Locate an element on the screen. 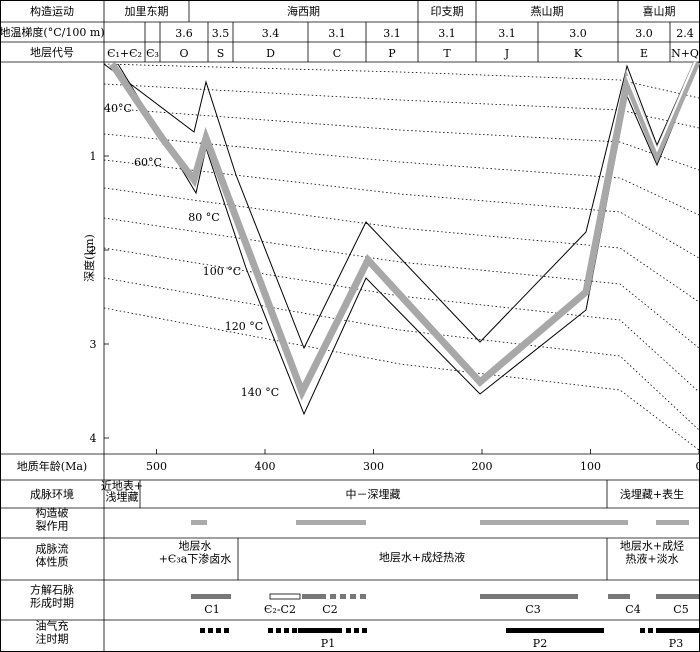  strata-code: E is located at coordinates (644, 53).